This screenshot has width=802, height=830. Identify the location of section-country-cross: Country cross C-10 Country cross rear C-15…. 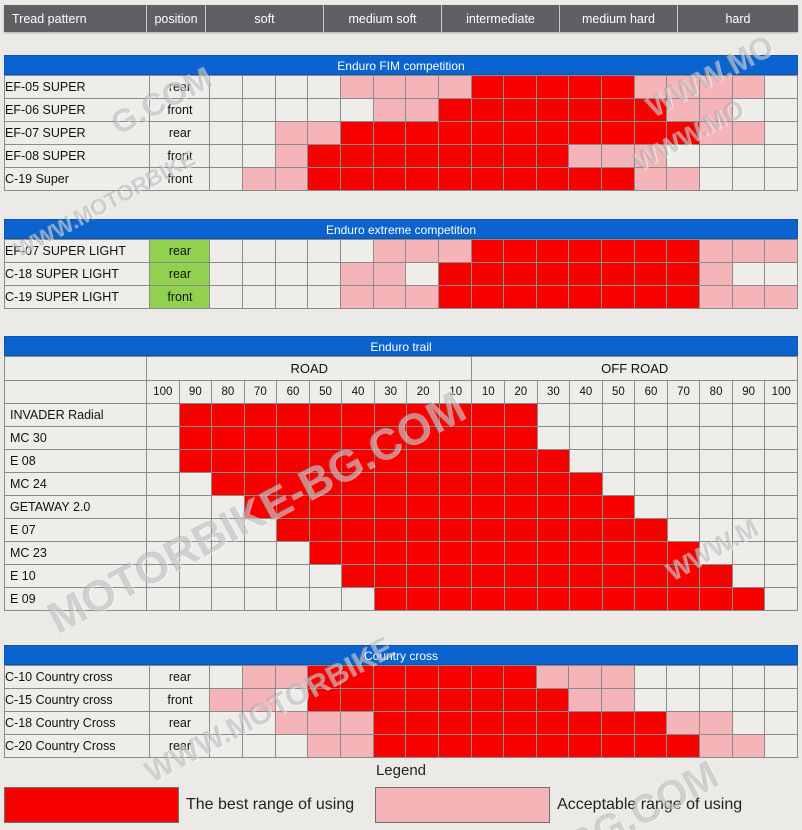
(400, 701).